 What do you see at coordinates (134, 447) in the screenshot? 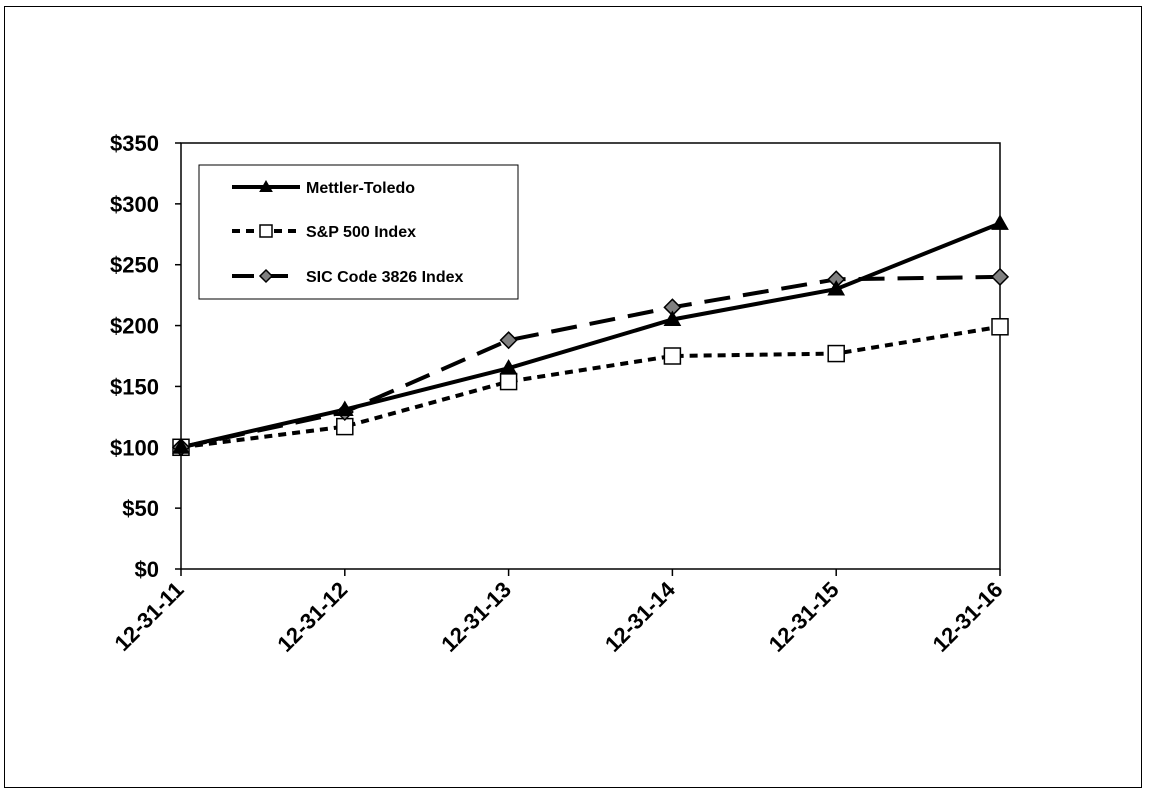
I see `y-tick-label: $100` at bounding box center [134, 447].